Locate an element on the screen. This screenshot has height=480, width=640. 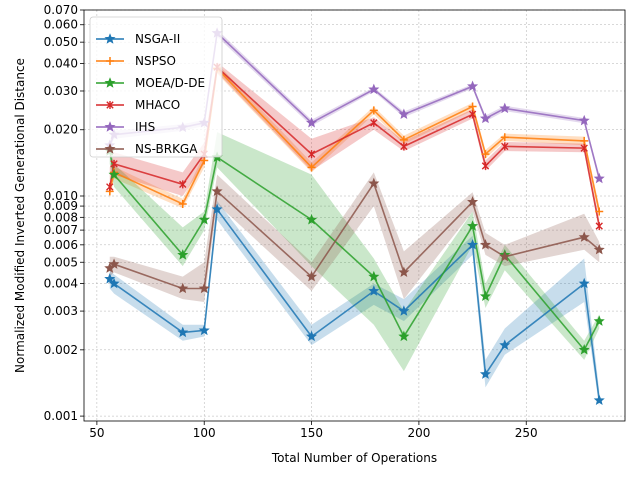
x-tick-label: 150 is located at coordinates (311, 433).